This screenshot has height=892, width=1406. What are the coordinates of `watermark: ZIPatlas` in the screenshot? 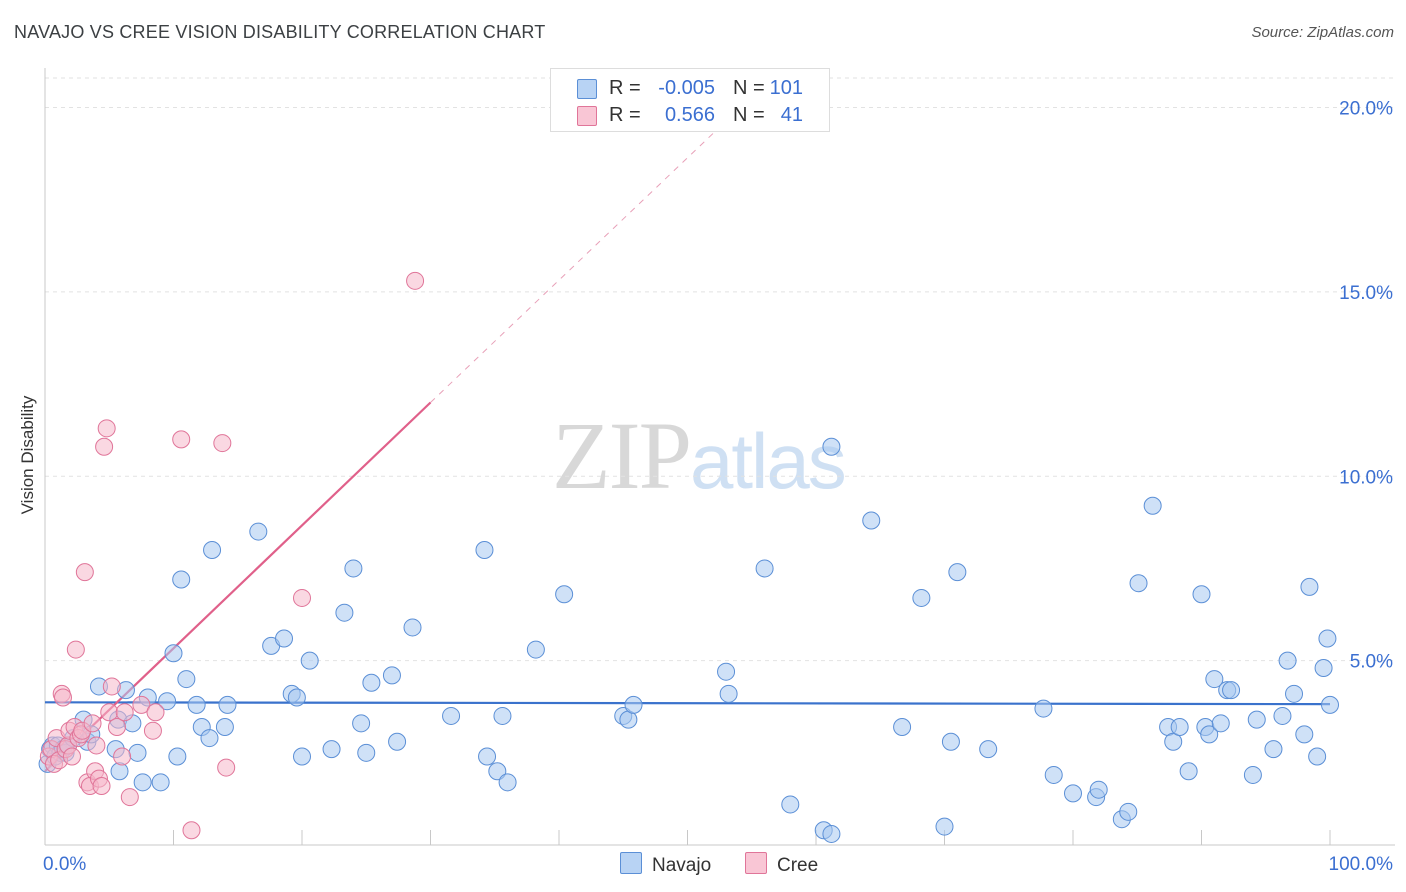 It's located at (699, 455).